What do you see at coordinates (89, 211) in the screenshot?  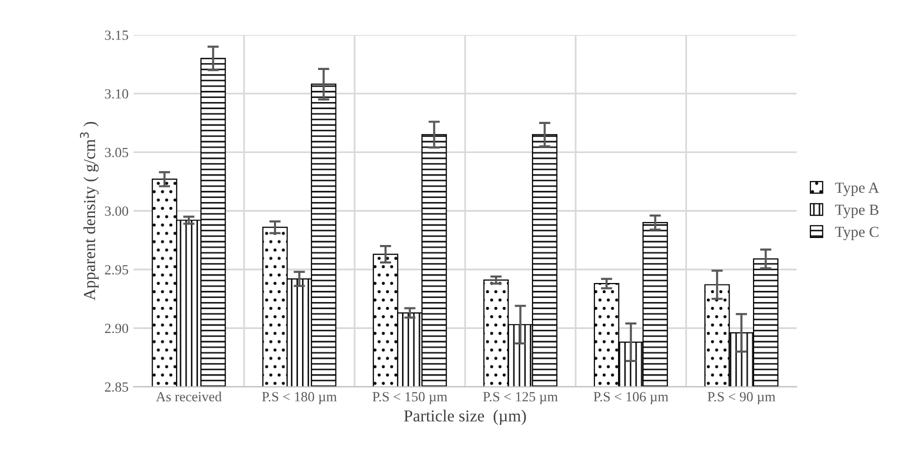 I see `y-axis-title: Apparent density ( g/cm$^{3}$ )` at bounding box center [89, 211].